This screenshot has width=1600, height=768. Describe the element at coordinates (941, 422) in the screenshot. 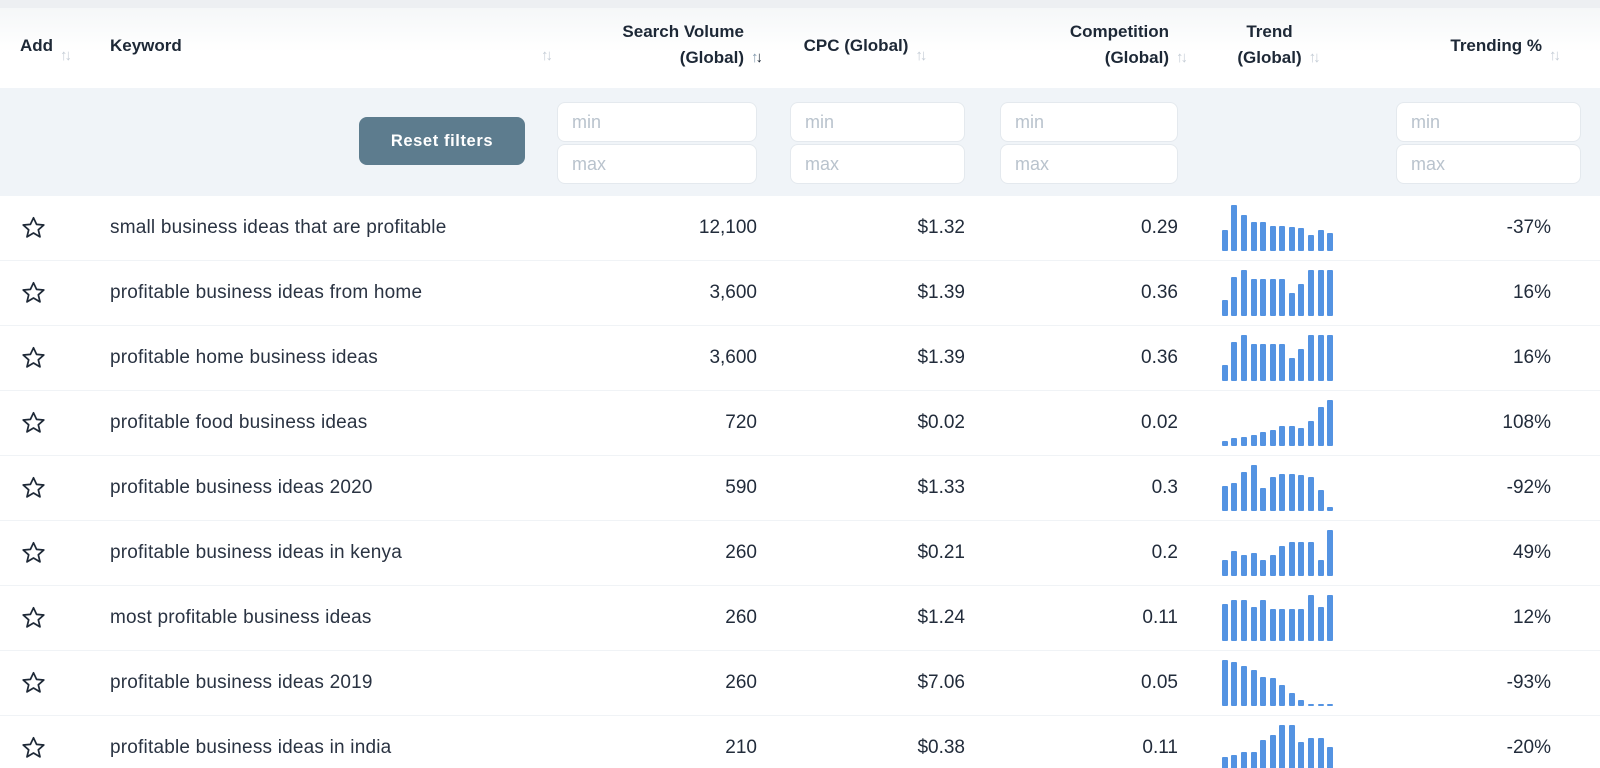

I see `cpc-value: $0.02` at that location.